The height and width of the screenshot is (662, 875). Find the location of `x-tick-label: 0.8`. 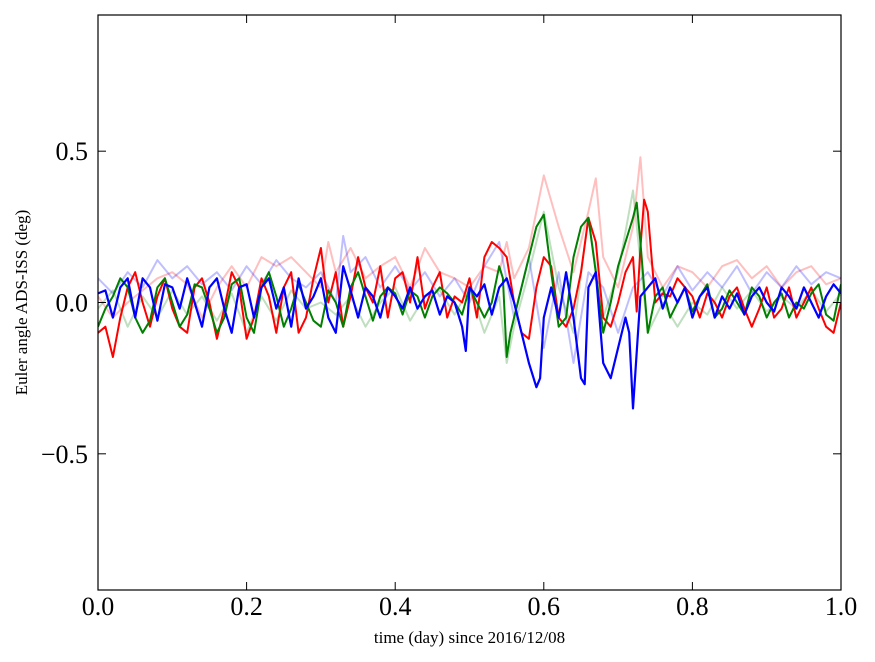

x-tick-label: 0.8 is located at coordinates (692, 606).